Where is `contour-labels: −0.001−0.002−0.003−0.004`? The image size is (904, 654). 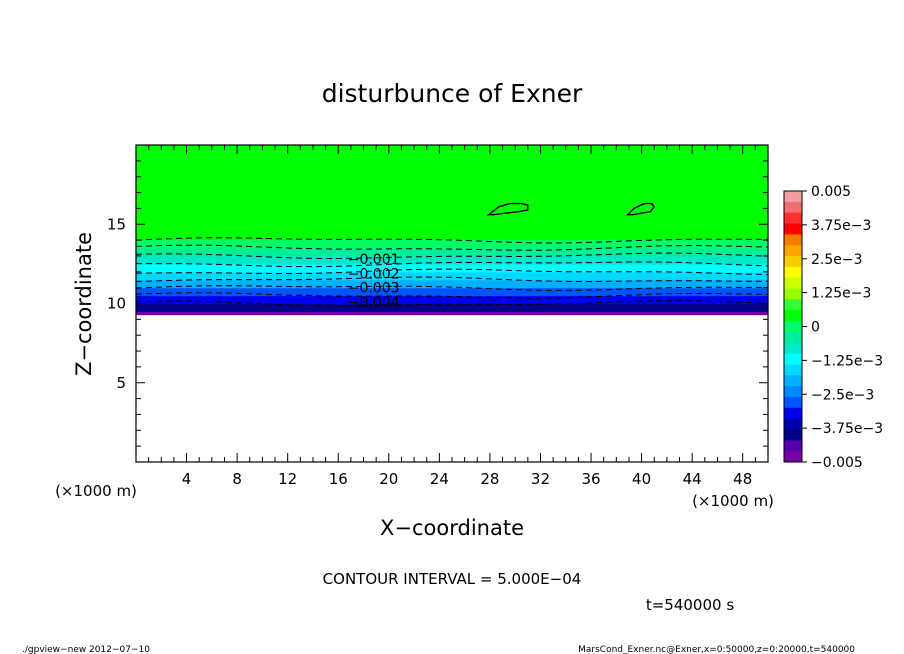 contour-labels: −0.001−0.002−0.003−0.004 is located at coordinates (374, 281).